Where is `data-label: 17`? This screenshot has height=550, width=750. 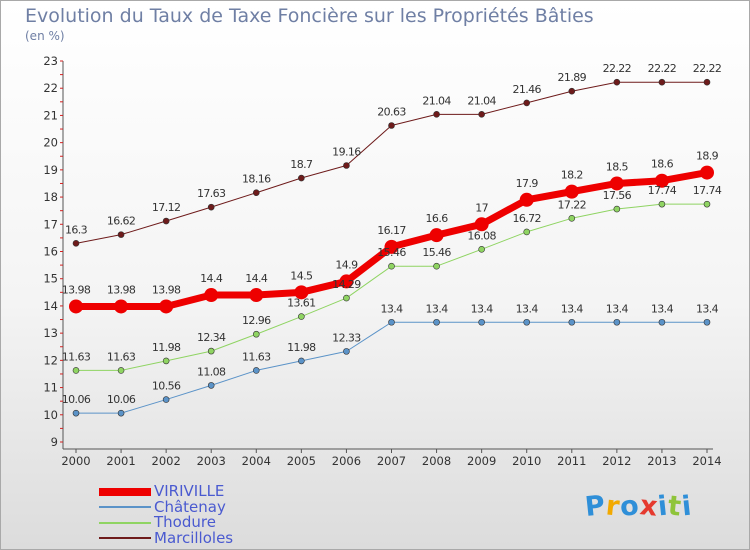
data-label: 17 is located at coordinates (481, 207).